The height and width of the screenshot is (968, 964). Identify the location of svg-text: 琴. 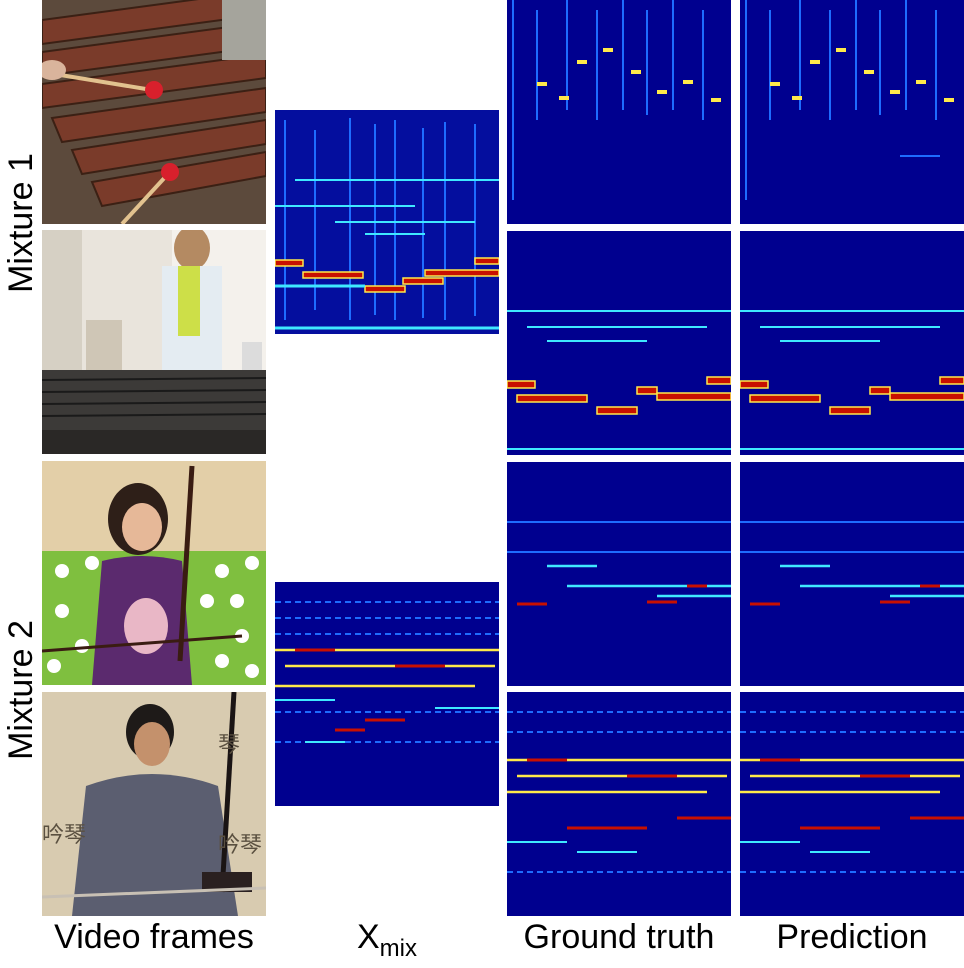
(229, 745).